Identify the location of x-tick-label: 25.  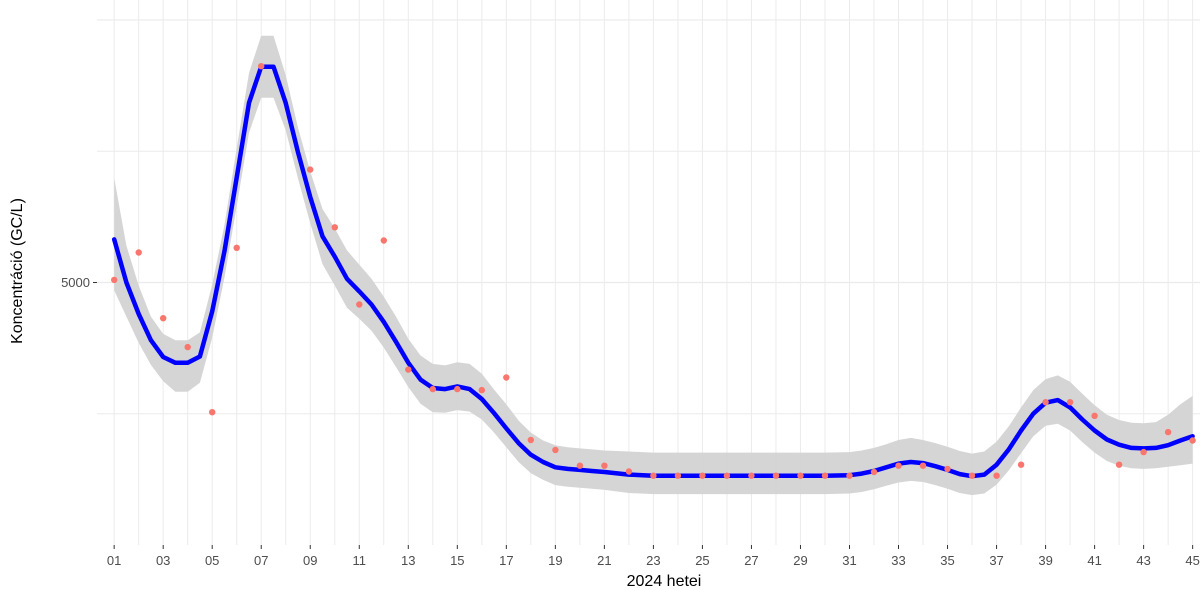
(702, 560).